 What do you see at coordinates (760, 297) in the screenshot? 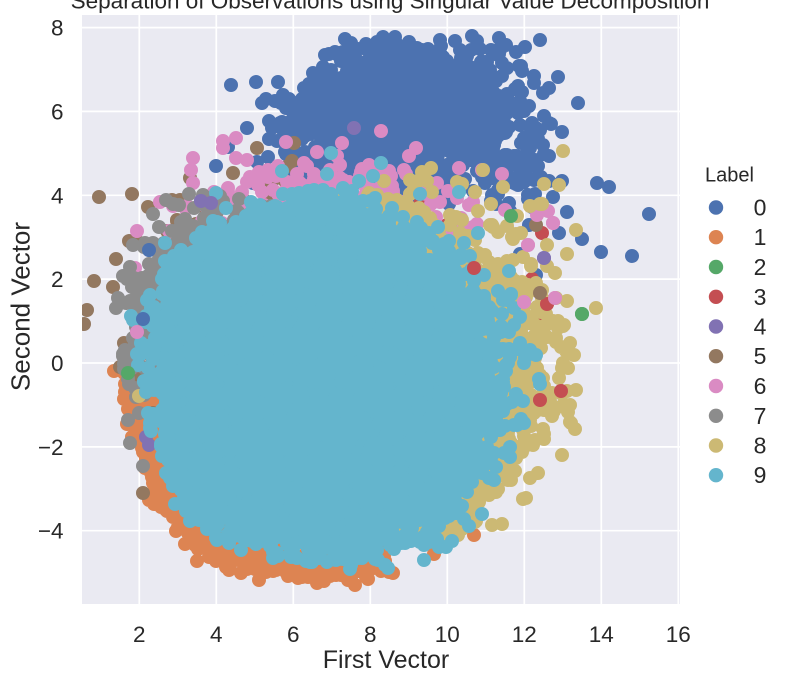
I see `svg-text: 3` at bounding box center [760, 297].